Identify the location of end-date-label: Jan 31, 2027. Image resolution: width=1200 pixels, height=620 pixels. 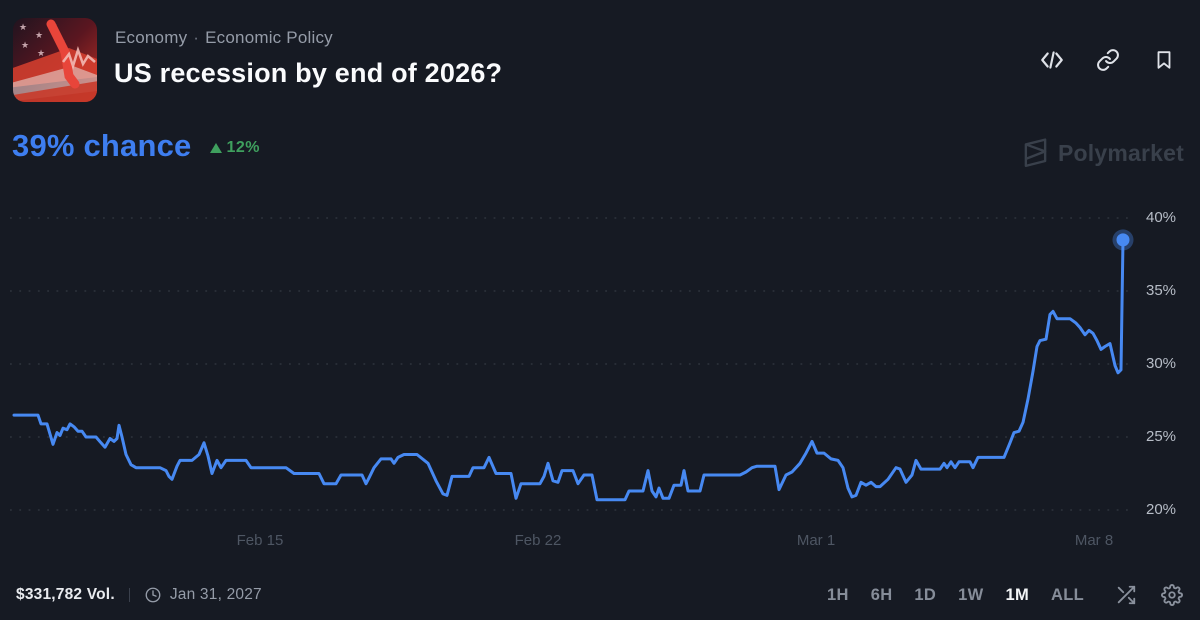
(215, 594).